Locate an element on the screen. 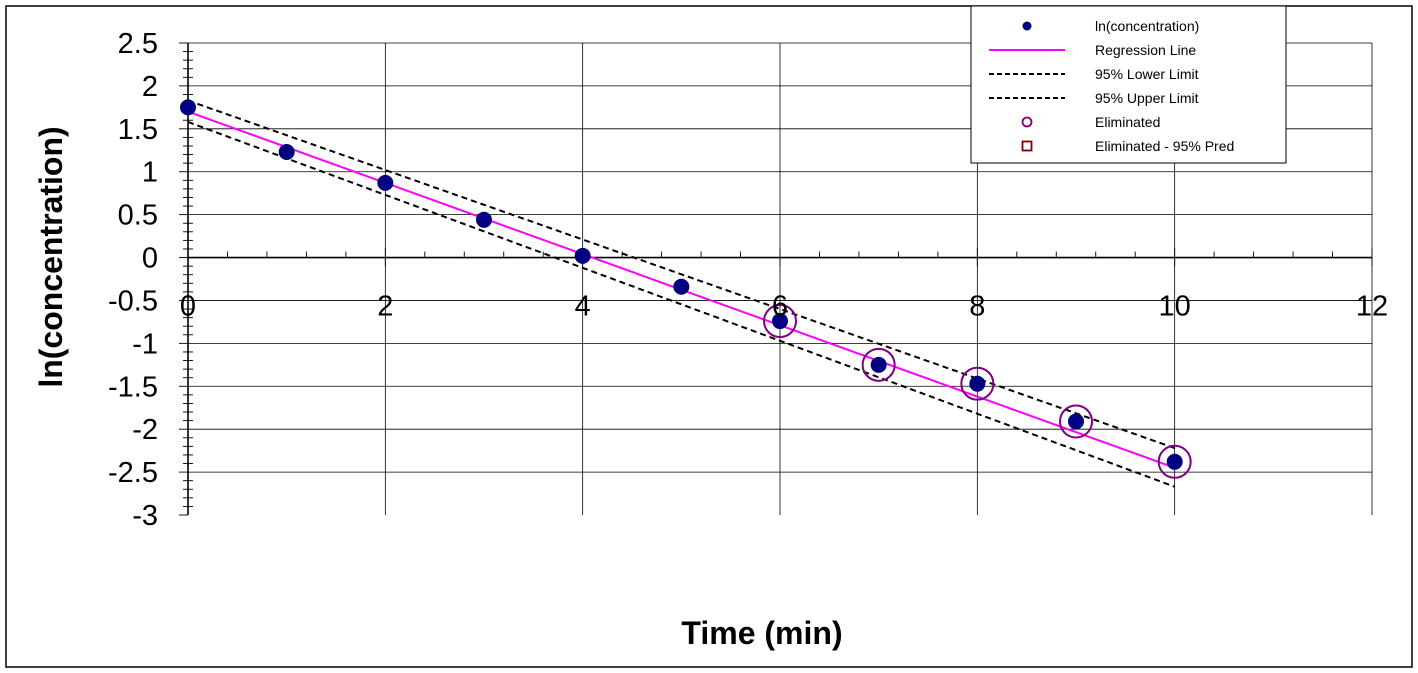  y-axis-title: ln(concentration) is located at coordinates (51, 256).